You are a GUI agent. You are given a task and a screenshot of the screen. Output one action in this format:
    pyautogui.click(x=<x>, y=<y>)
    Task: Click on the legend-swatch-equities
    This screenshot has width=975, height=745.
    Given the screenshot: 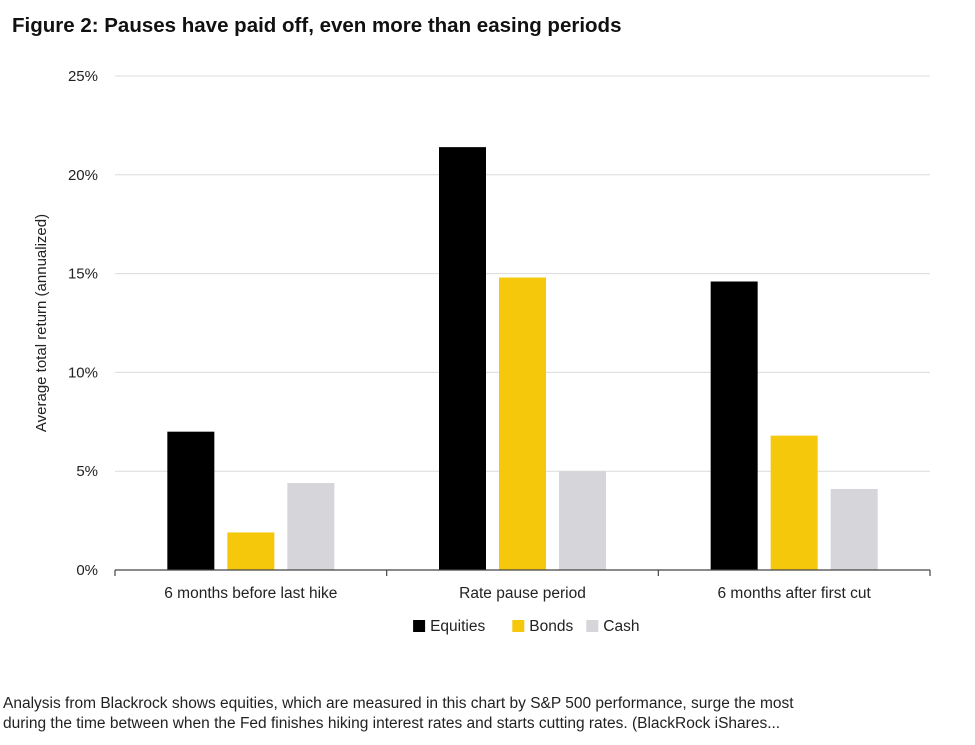 What is the action you would take?
    pyautogui.click(x=419, y=626)
    